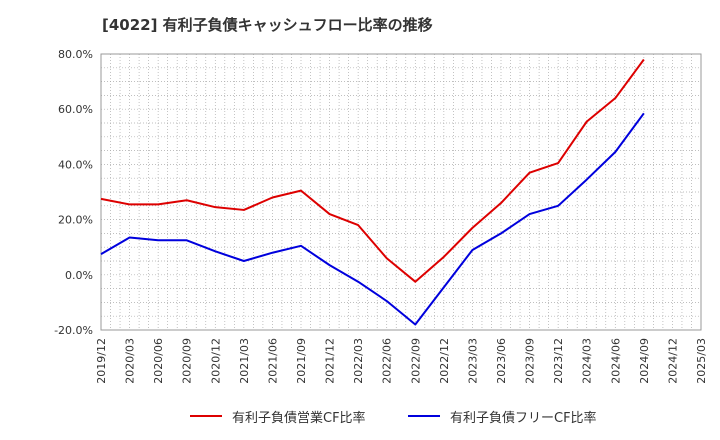  What do you see at coordinates (472, 361) in the screenshot?
I see `x-tick-label: 2023/03` at bounding box center [472, 361].